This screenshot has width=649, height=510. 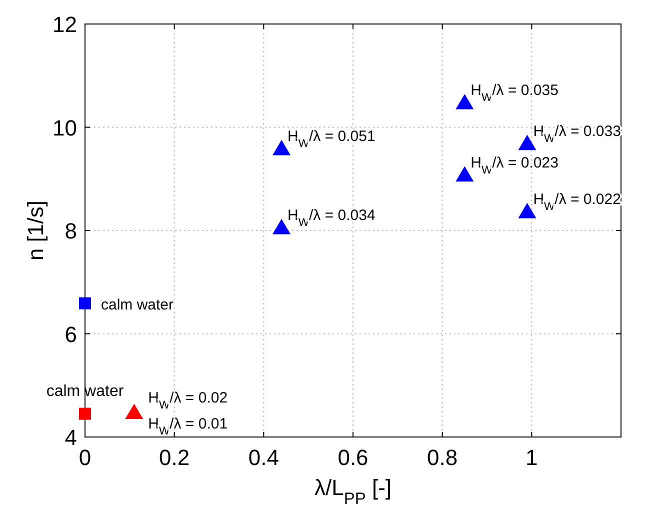 What do you see at coordinates (64, 127) in the screenshot?
I see `y-tick-label: 10` at bounding box center [64, 127].